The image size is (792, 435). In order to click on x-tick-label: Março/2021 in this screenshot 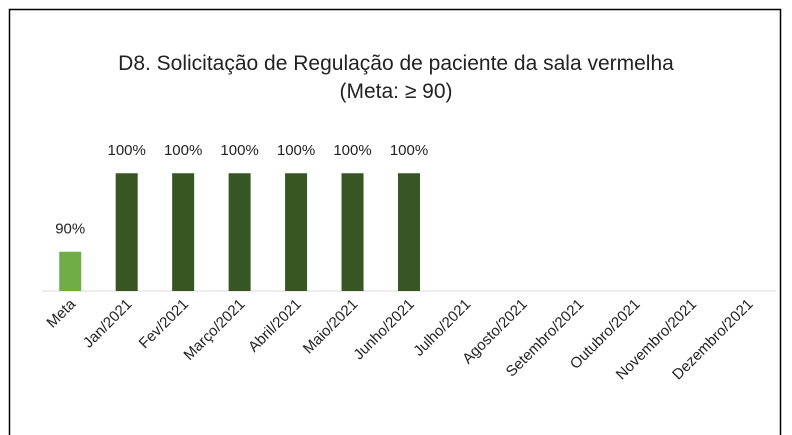, I will do `click(214, 330)`.